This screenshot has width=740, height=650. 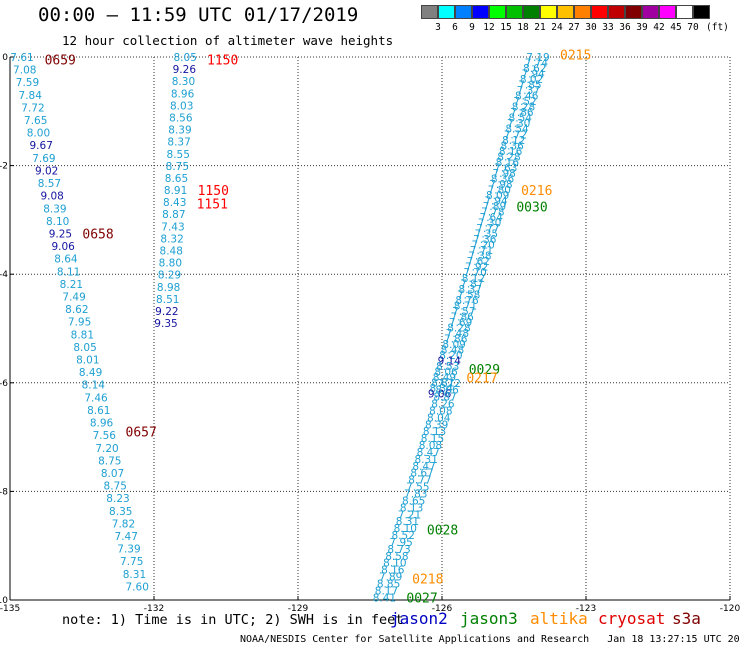 I want to click on swh-value: 8.47, so click(x=423, y=467).